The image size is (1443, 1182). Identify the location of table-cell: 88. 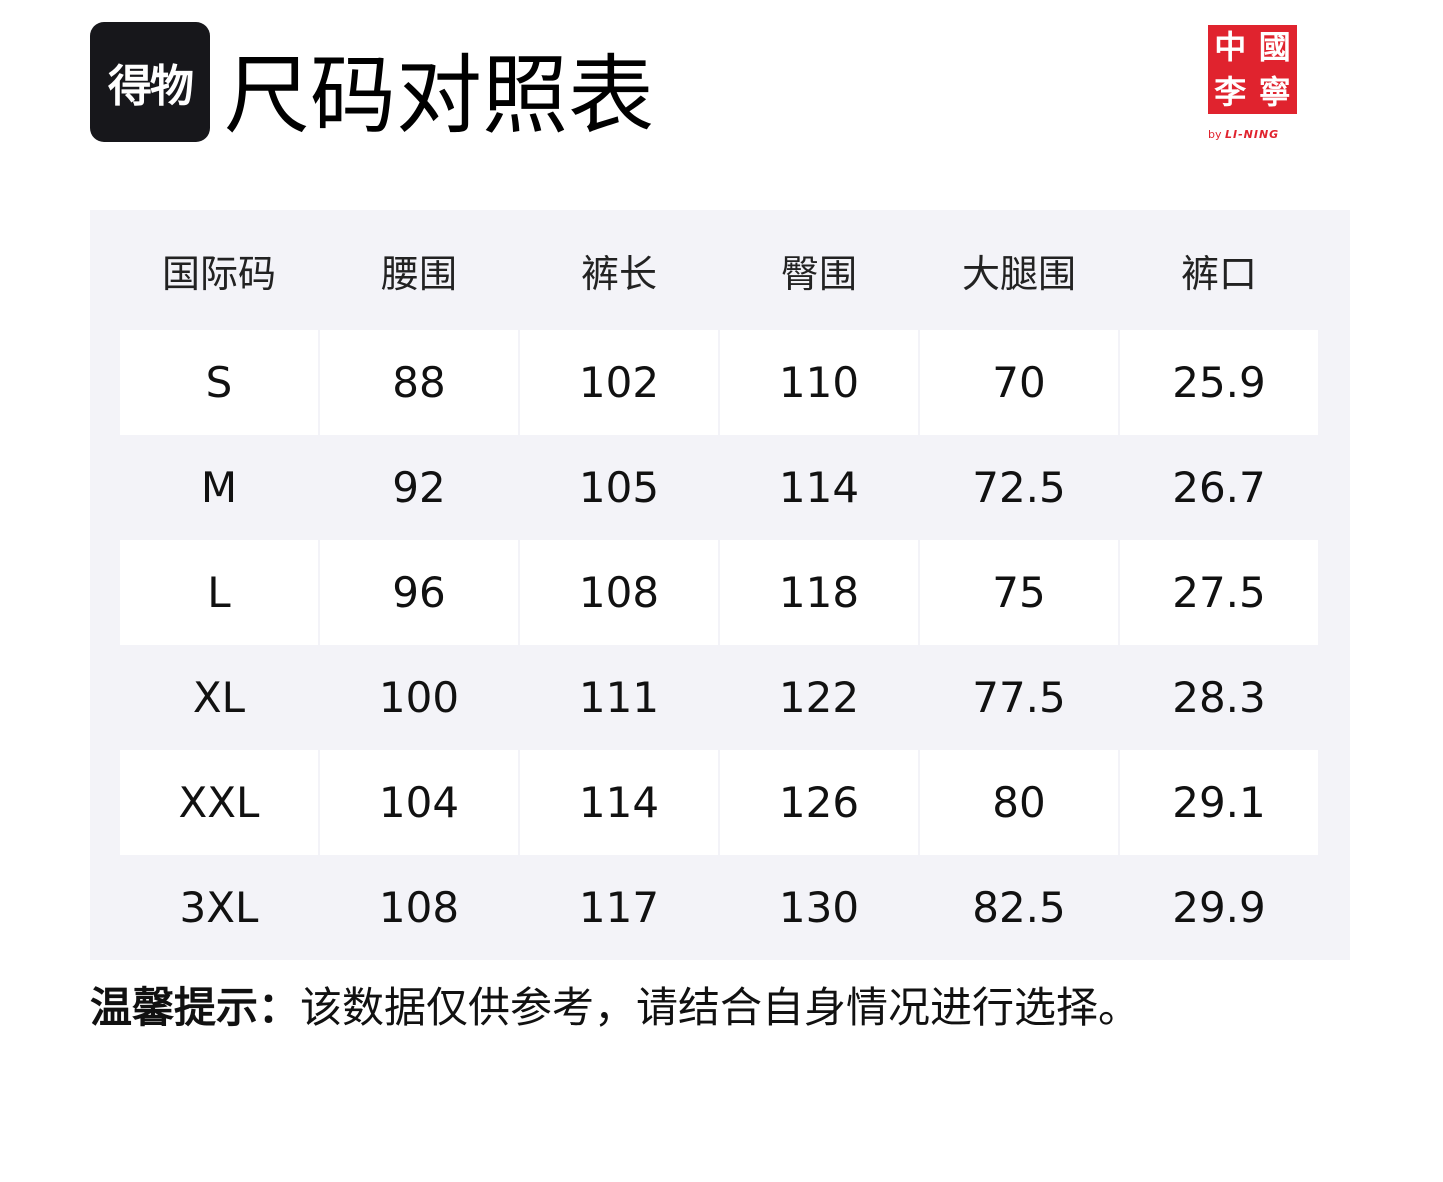
(419, 382).